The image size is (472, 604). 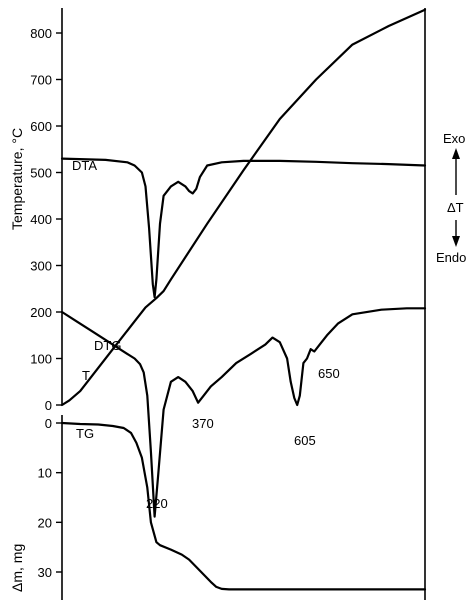 What do you see at coordinates (203, 423) in the screenshot?
I see `peak-label-370: 370` at bounding box center [203, 423].